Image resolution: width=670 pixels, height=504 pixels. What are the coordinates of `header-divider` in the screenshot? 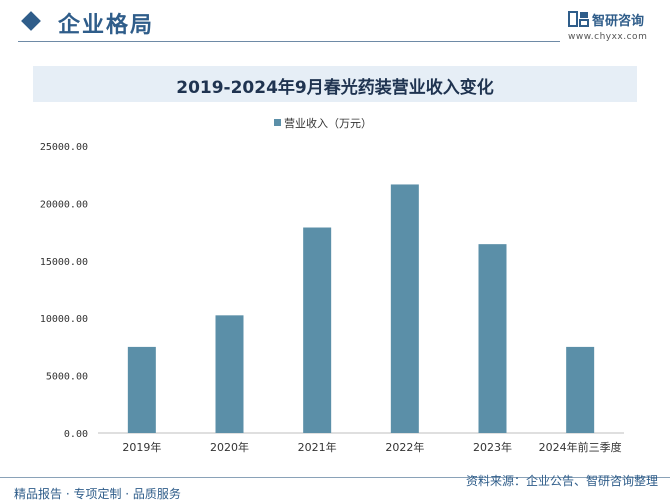 It's located at (289, 41).